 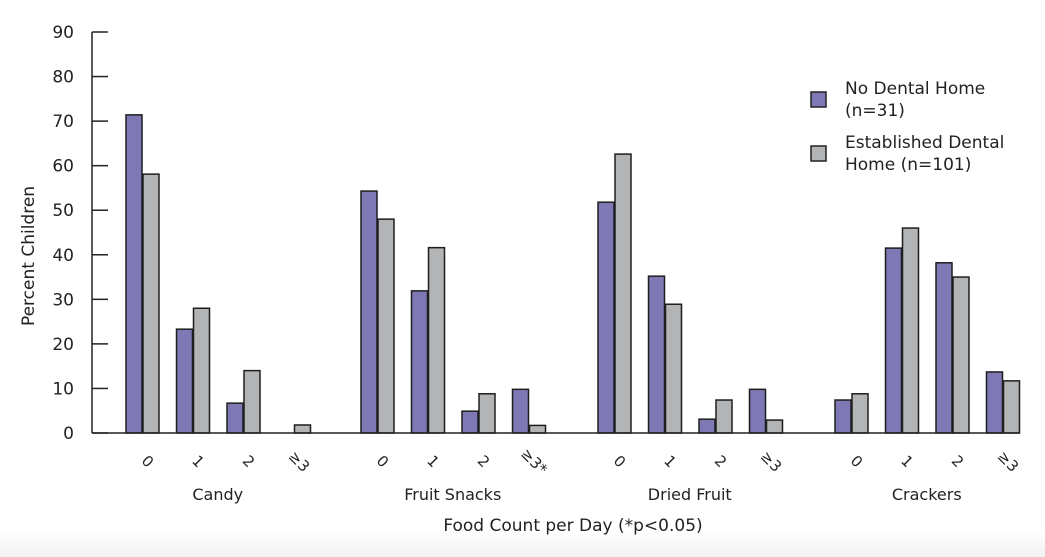 What do you see at coordinates (63, 211) in the screenshot?
I see `y-tick-label: 50` at bounding box center [63, 211].